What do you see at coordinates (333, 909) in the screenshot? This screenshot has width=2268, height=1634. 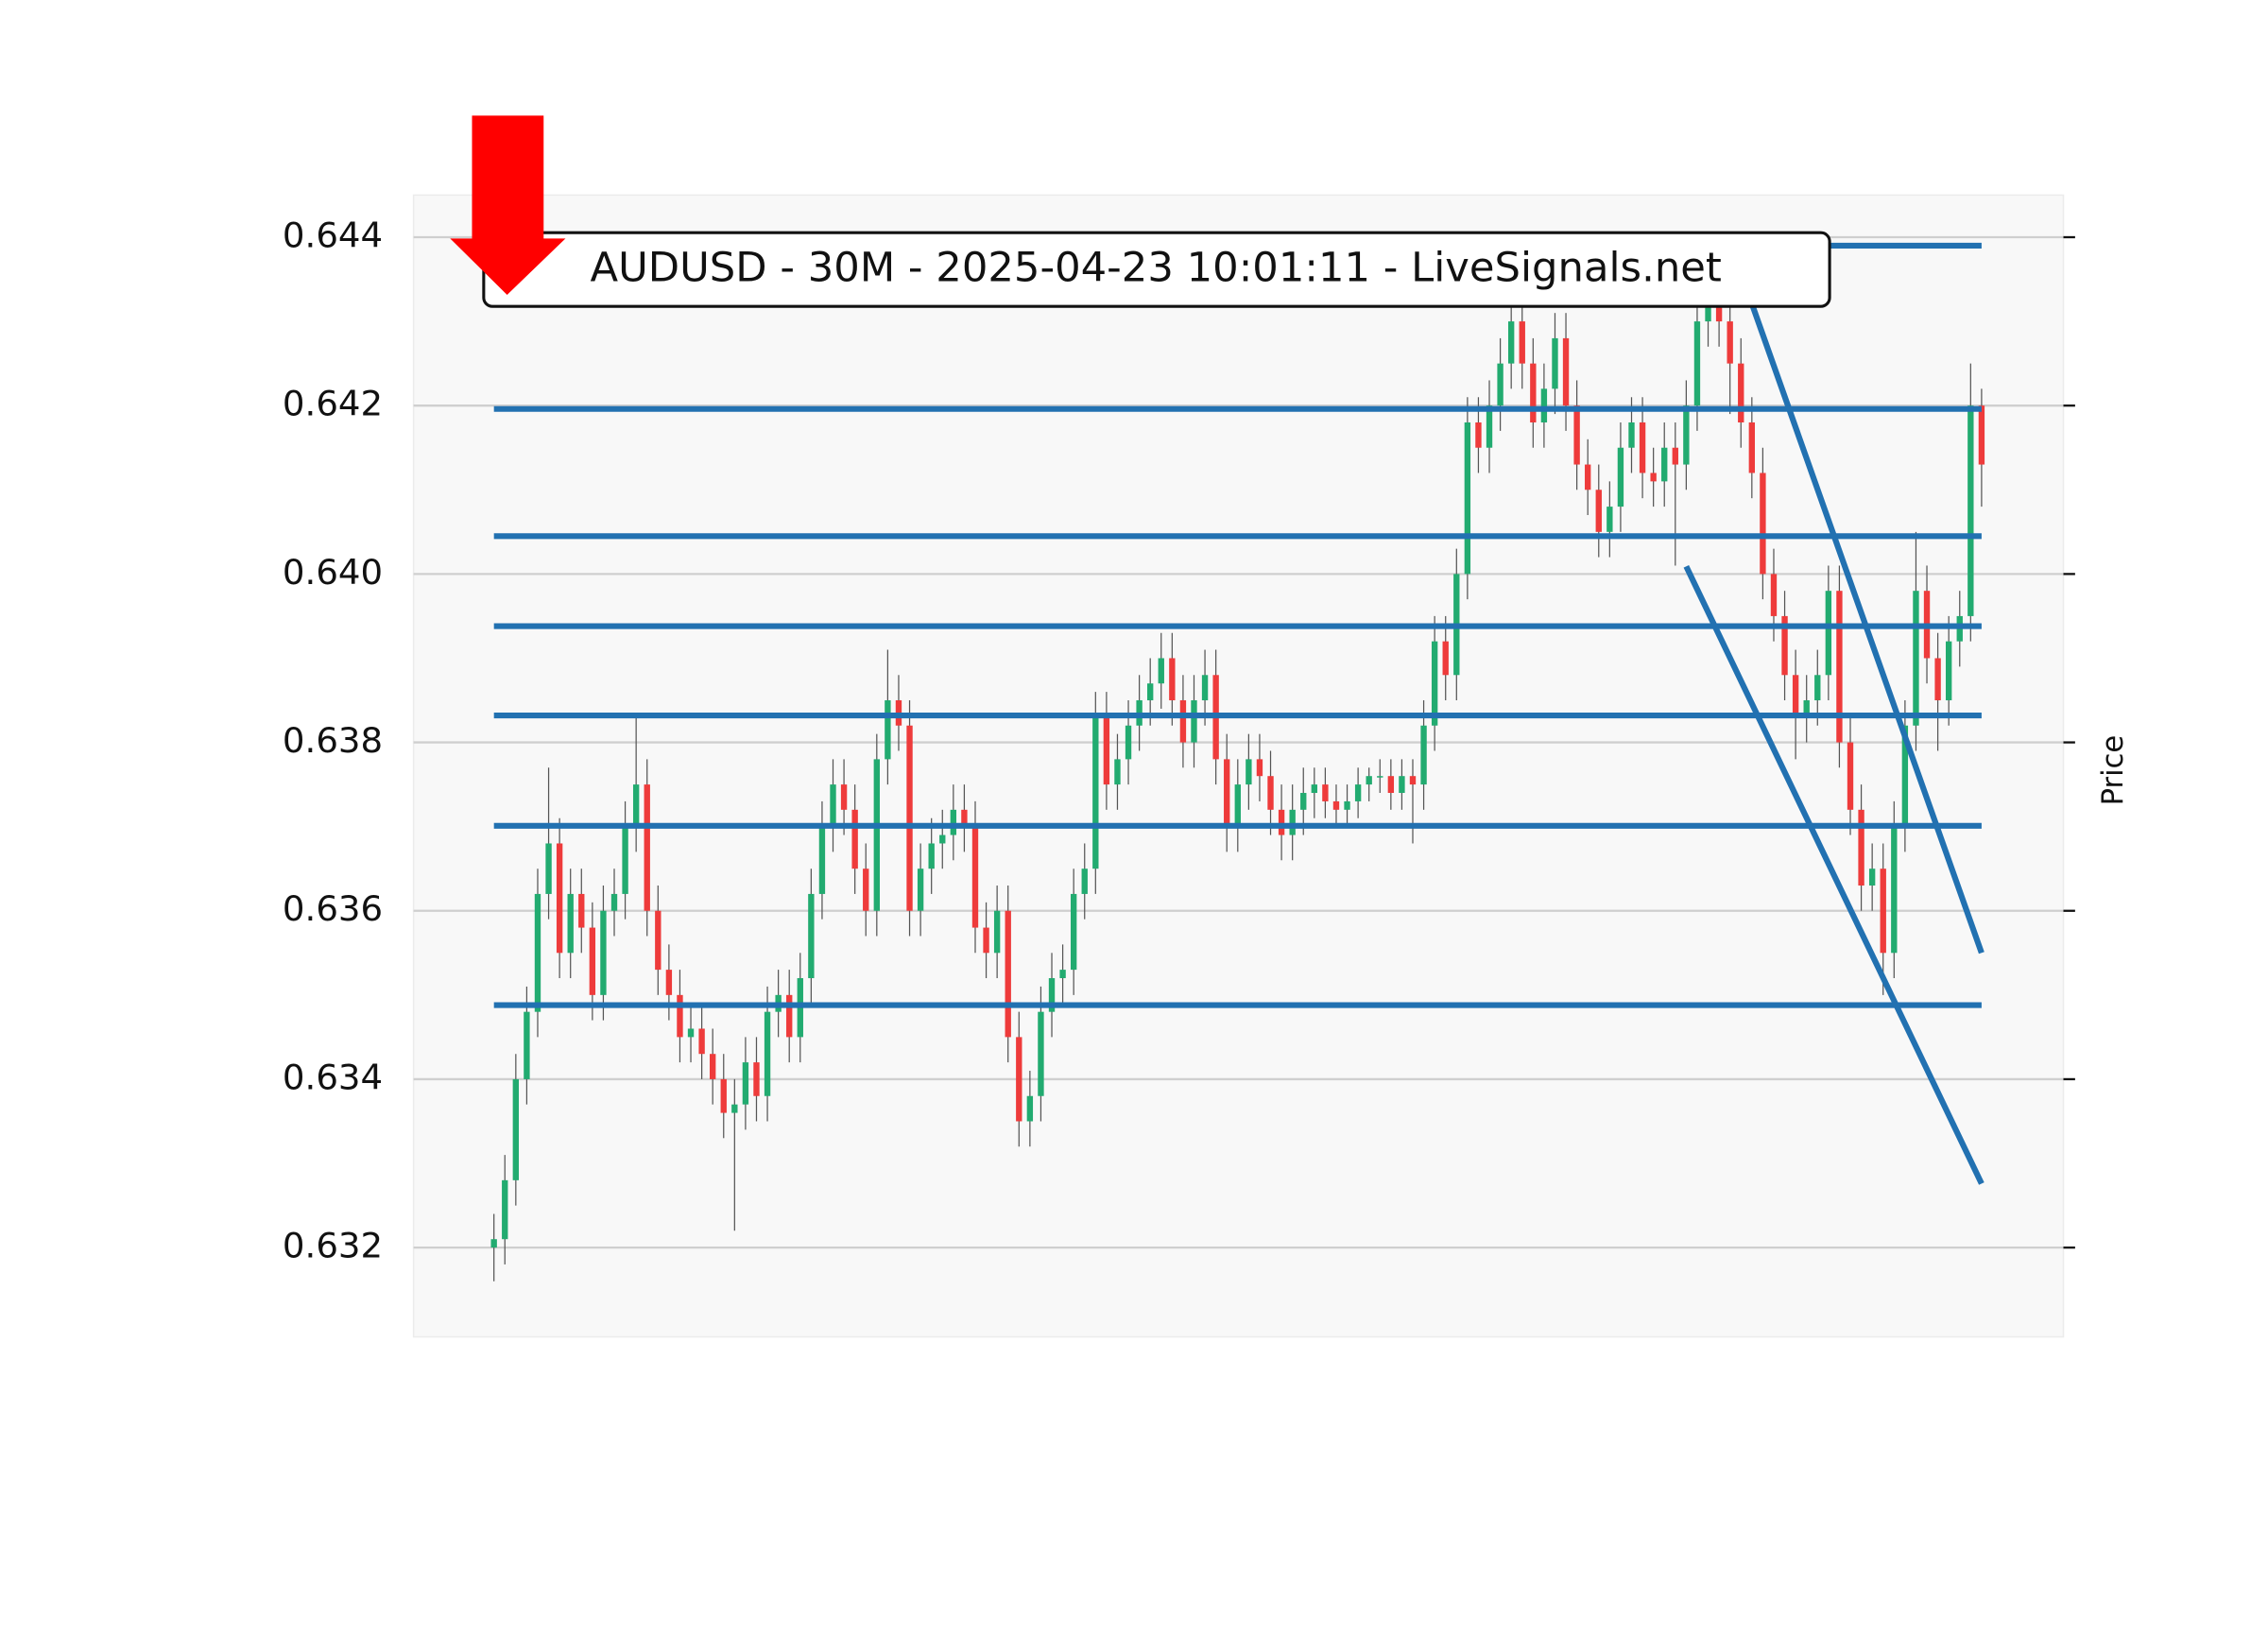 I see `y-tick-label: 0.636` at bounding box center [333, 909].